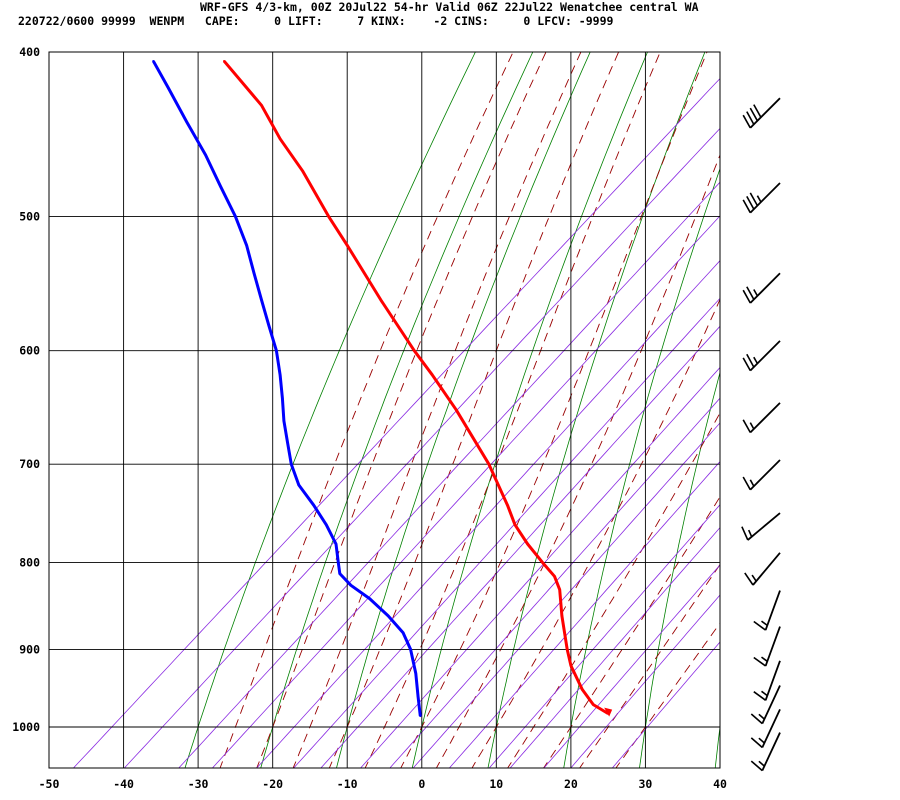 The width and height of the screenshot is (900, 800). What do you see at coordinates (496, 784) in the screenshot?
I see `x-tick-label-6: 10` at bounding box center [496, 784].